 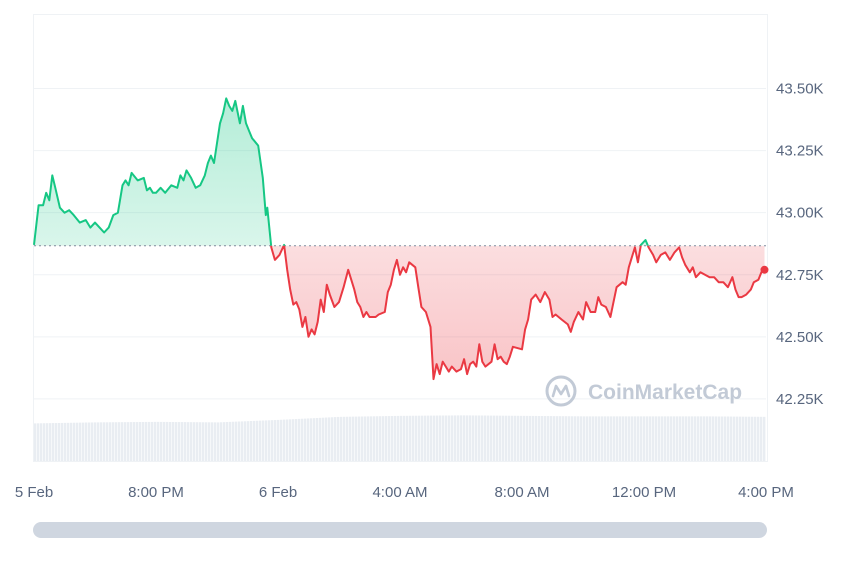 What do you see at coordinates (521, 492) in the screenshot?
I see `x-tick-label: 8:00 AM` at bounding box center [521, 492].